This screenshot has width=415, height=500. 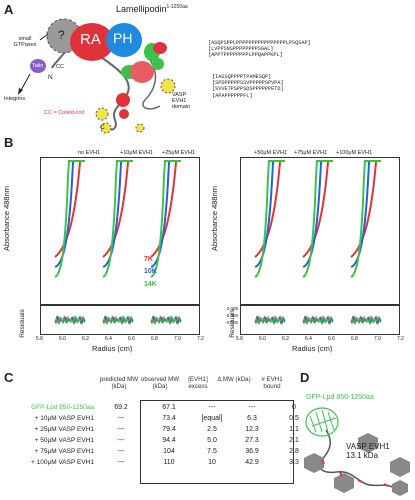 What do you see at coordinates (234, 379) in the screenshot?
I see `header-delta: Δ MW (kDa)` at bounding box center [234, 379].